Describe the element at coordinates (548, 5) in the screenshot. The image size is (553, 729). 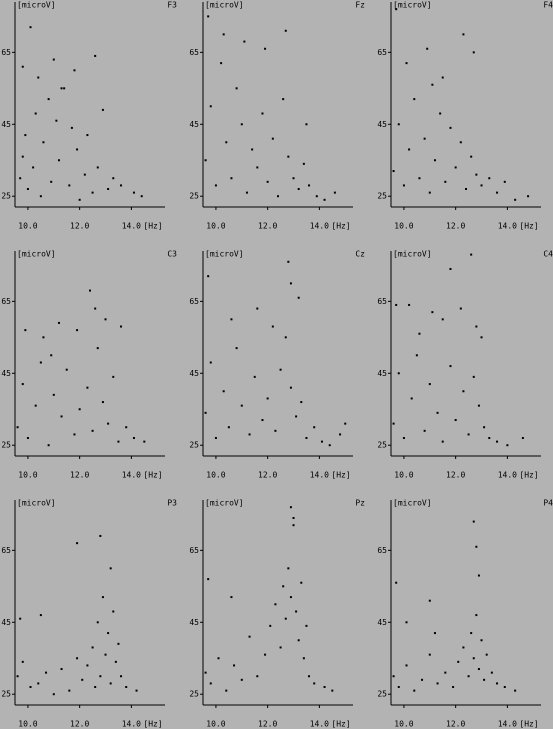
I see `panel-title: F4` at that location.